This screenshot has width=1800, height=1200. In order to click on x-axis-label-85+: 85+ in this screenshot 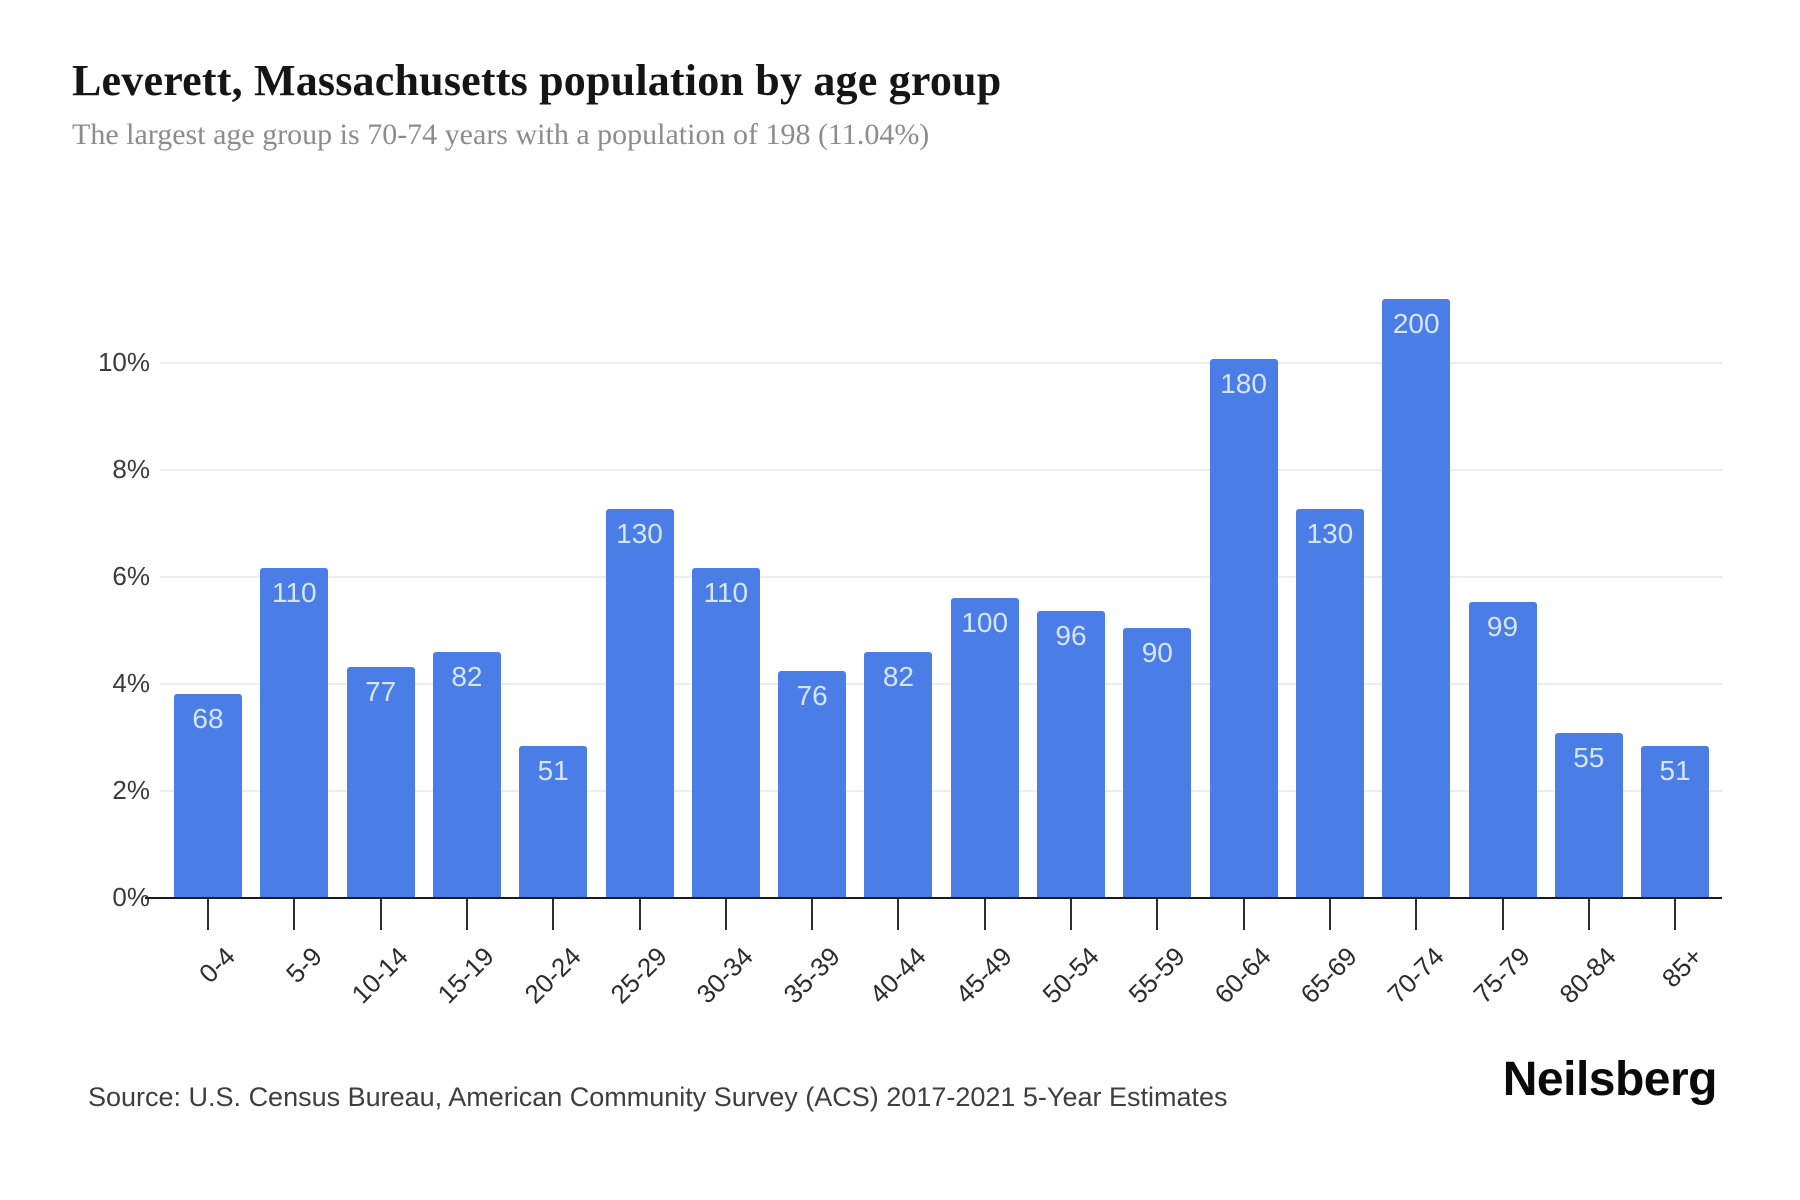, I will do `click(1682, 967)`.